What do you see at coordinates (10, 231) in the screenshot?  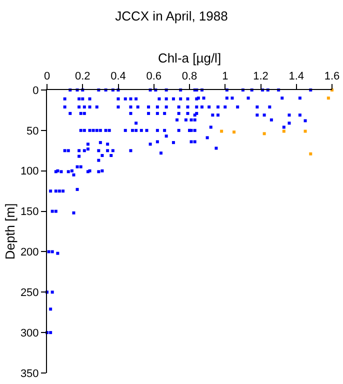 I see `y-axis-title: Depth [m]` at bounding box center [10, 231].